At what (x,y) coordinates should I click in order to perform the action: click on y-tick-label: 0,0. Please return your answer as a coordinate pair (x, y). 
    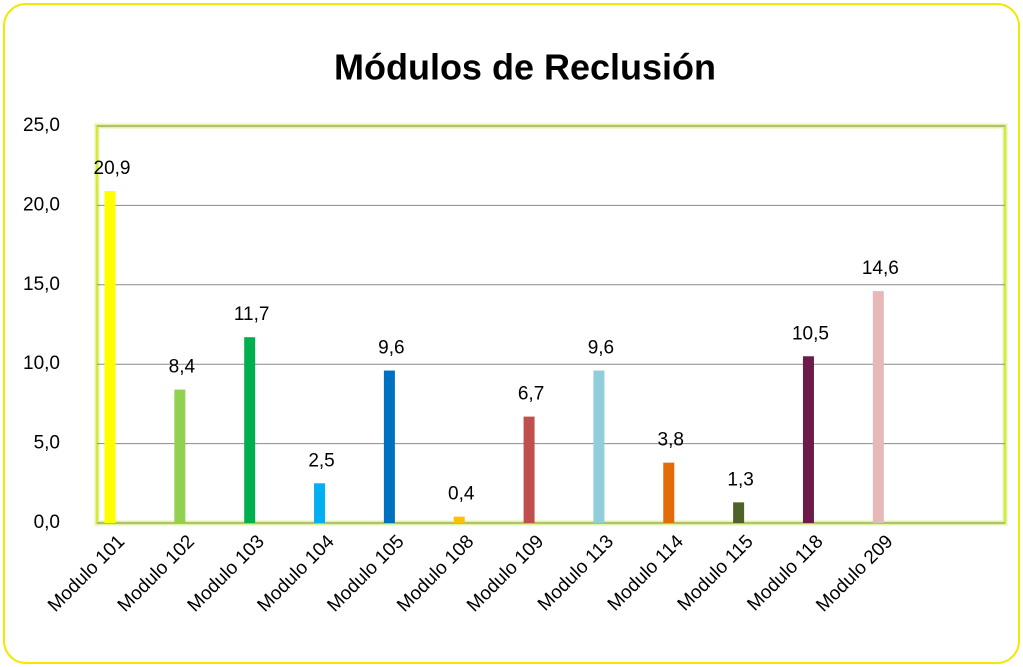
    Looking at the image, I should click on (47, 522).